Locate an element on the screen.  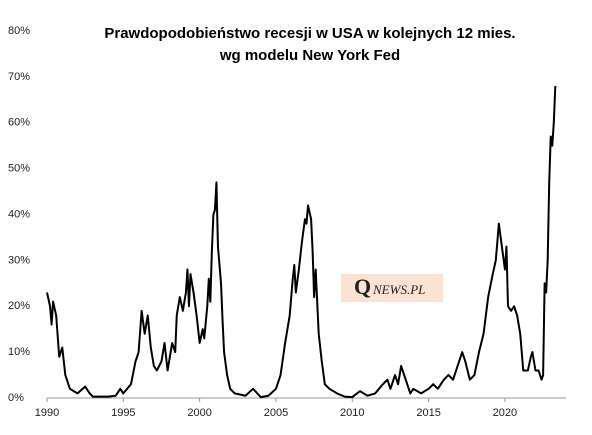
logo-box is located at coordinates (392, 288).